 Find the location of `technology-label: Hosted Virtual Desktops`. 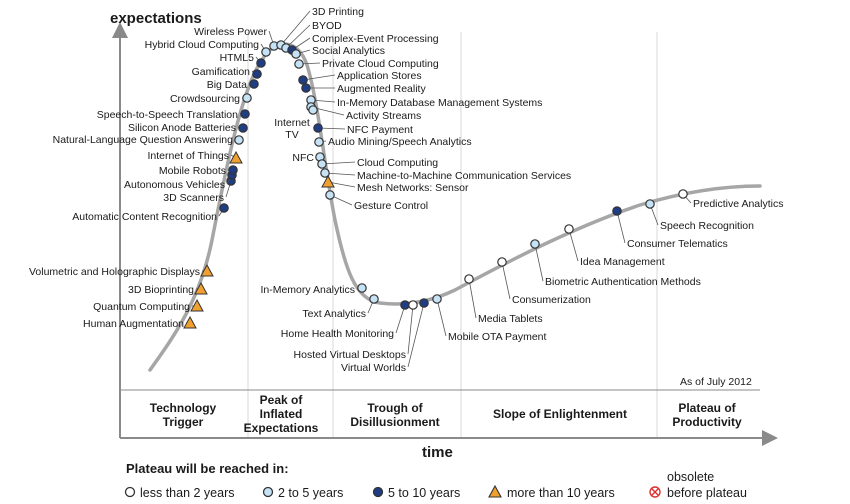

technology-label: Hosted Virtual Desktops is located at coordinates (350, 355).